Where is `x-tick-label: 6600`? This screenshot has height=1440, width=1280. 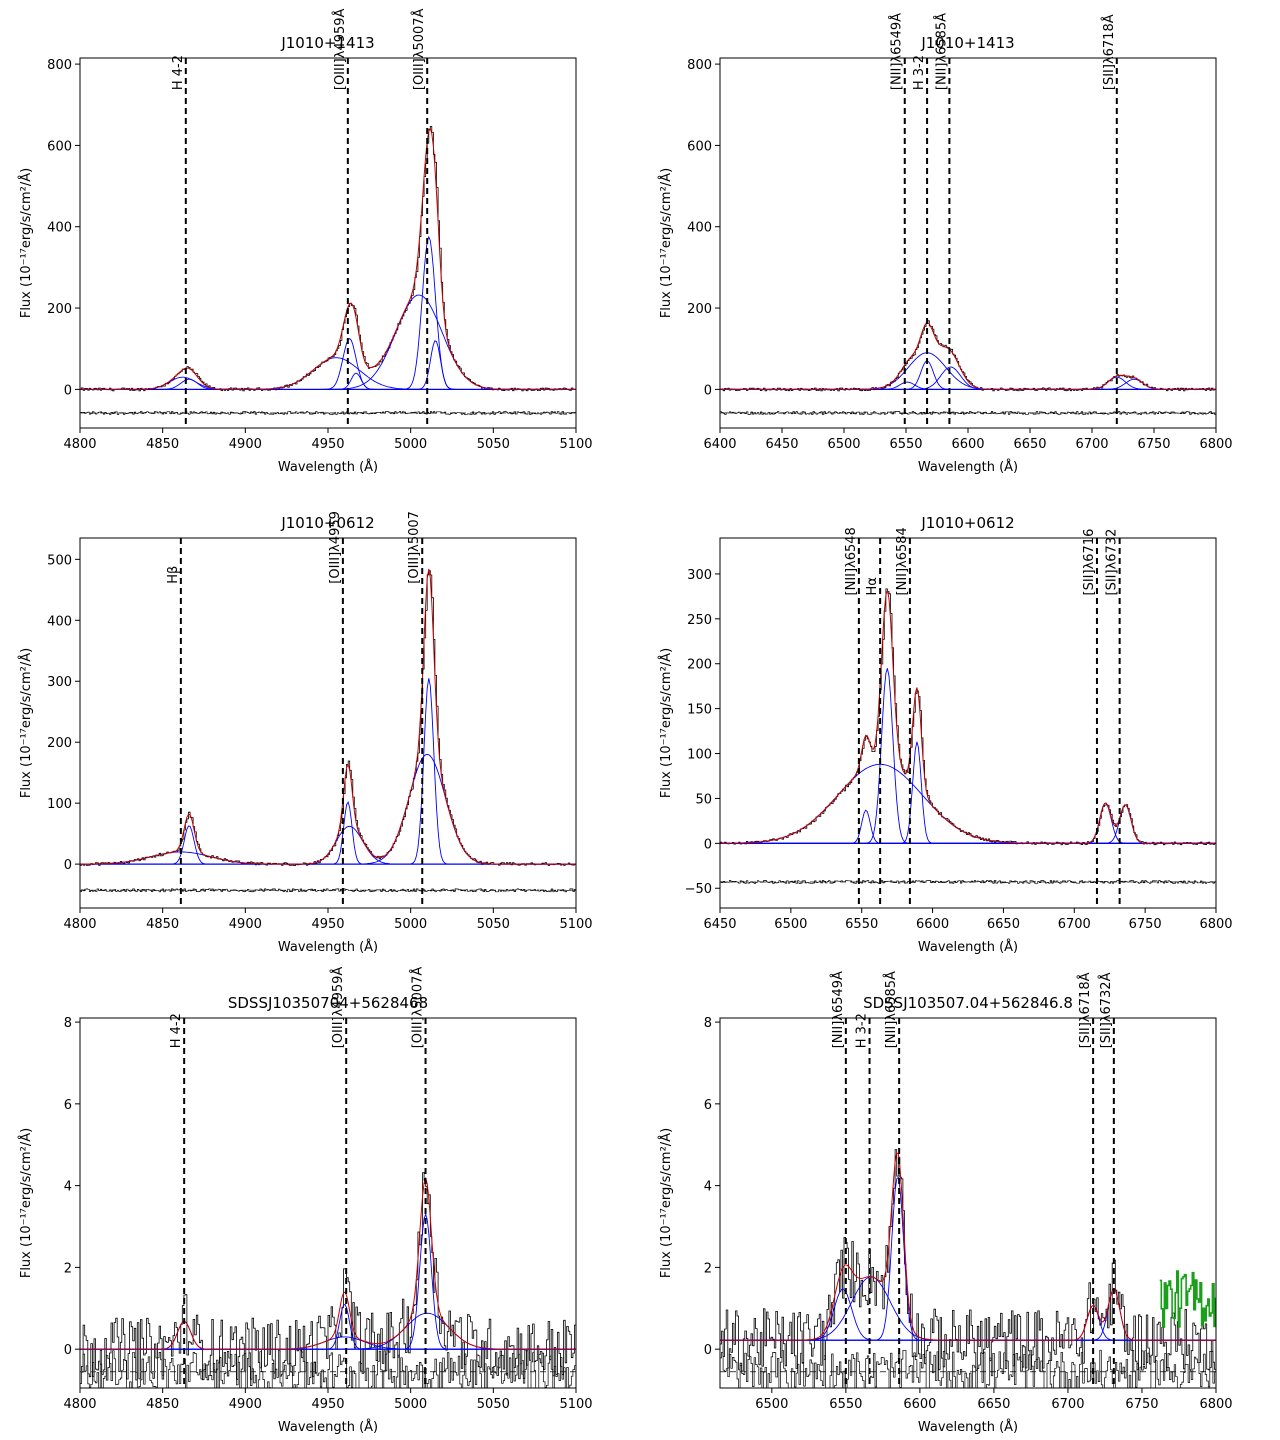 x-tick-label: 6600 is located at coordinates (967, 444).